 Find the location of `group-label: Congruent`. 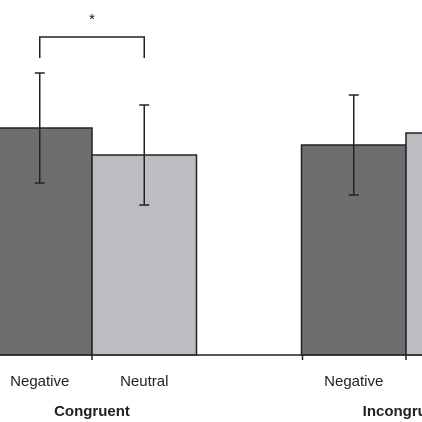

group-label: Congruent is located at coordinates (92, 411).